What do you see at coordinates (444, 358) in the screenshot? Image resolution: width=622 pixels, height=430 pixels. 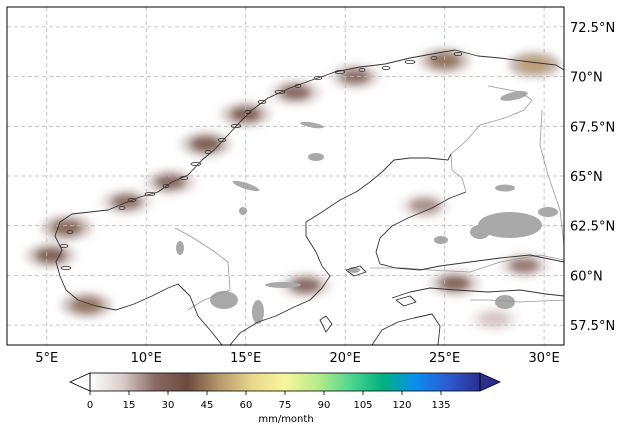 I see `lon-tick-label: 25°E` at bounding box center [444, 358].